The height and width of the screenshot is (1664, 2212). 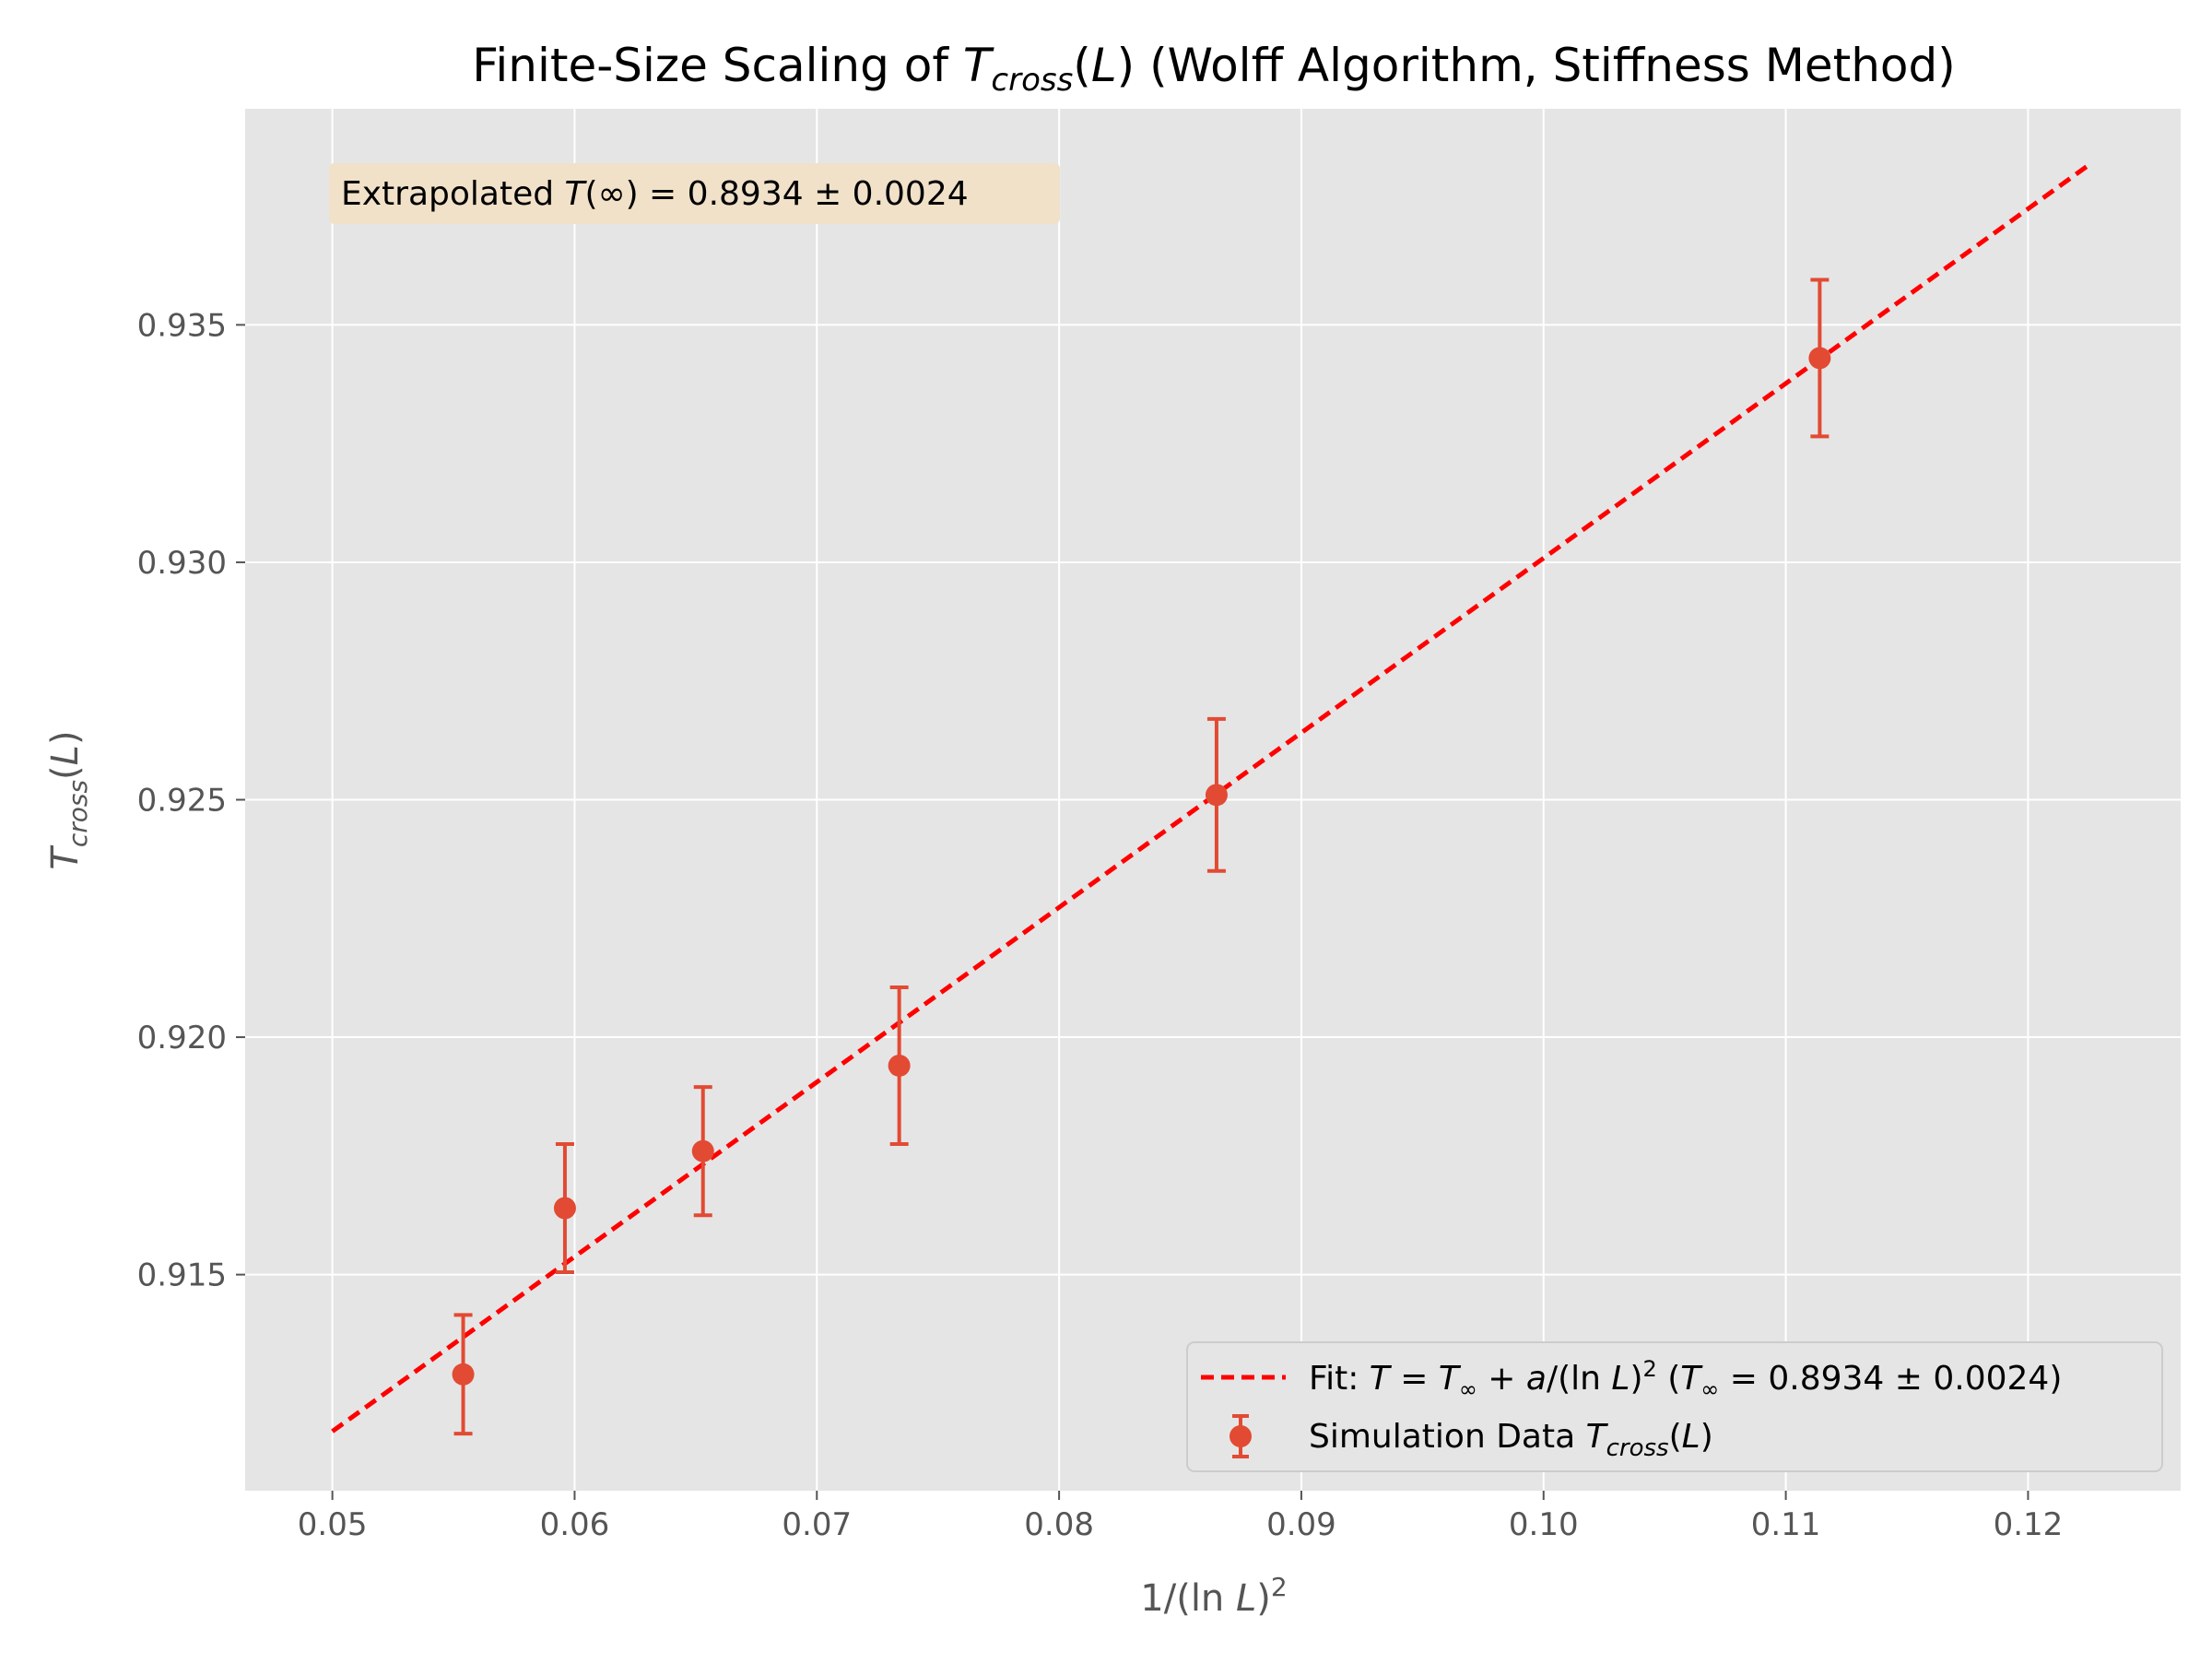 I want to click on annotation-box: Extrapolated T(∞) = 0.8934 ± 0.0024, so click(x=694, y=193).